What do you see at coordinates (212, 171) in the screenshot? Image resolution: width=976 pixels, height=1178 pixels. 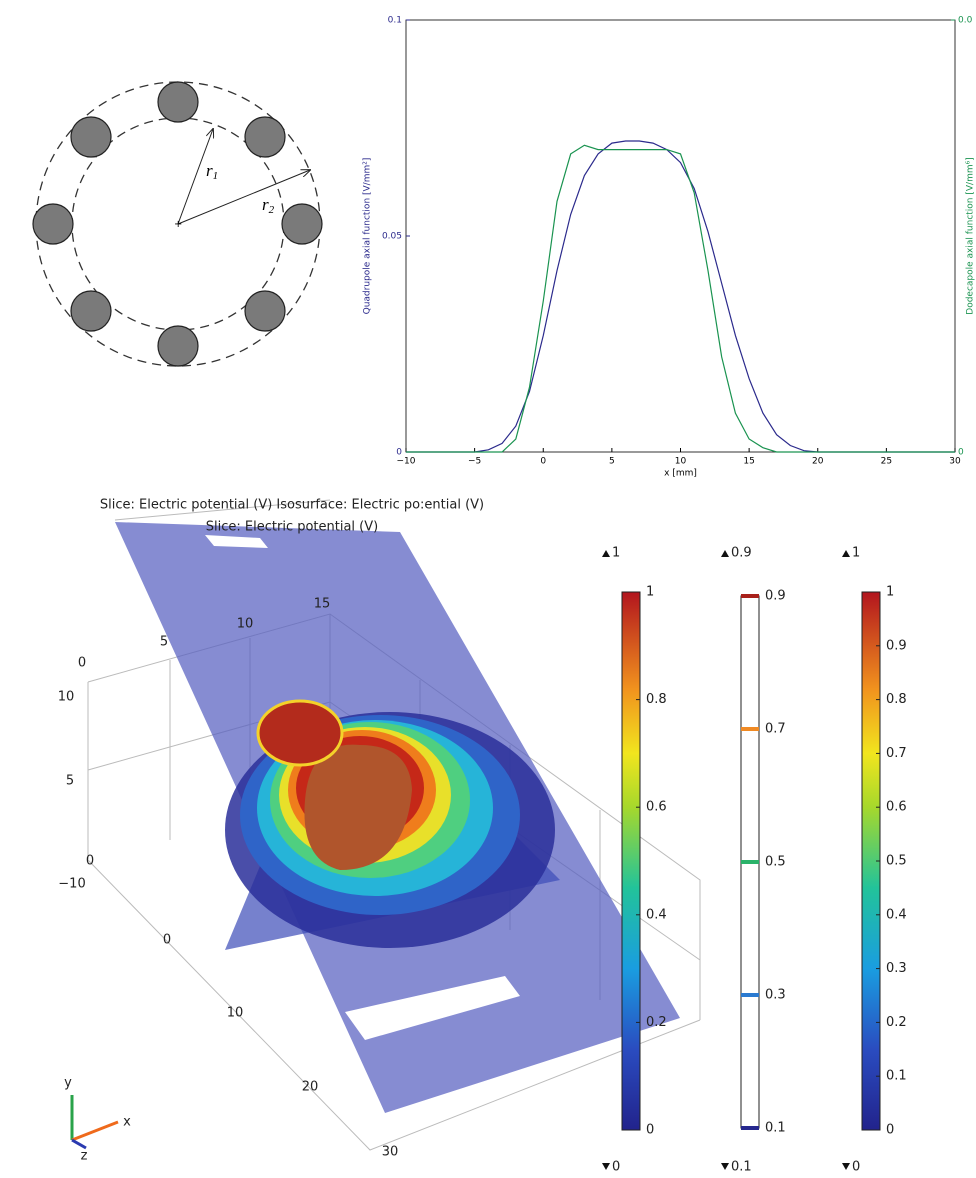 I see `r1-label: r1` at bounding box center [212, 171].